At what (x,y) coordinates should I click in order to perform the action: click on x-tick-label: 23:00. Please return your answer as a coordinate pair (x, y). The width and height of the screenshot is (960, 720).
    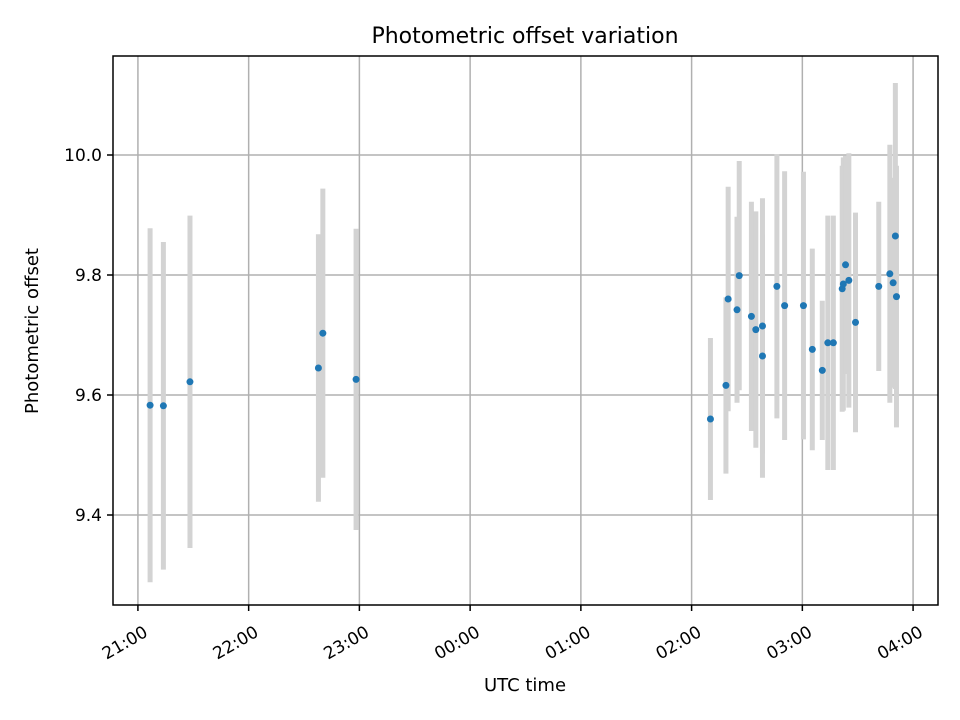
    Looking at the image, I should click on (346, 643).